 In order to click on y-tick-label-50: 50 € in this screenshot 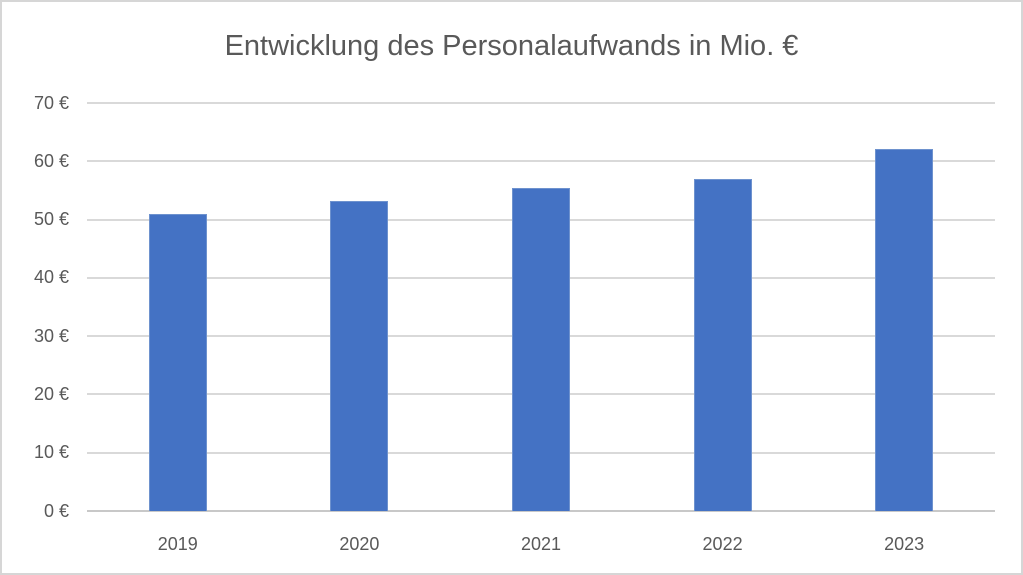, I will do `click(51, 219)`.